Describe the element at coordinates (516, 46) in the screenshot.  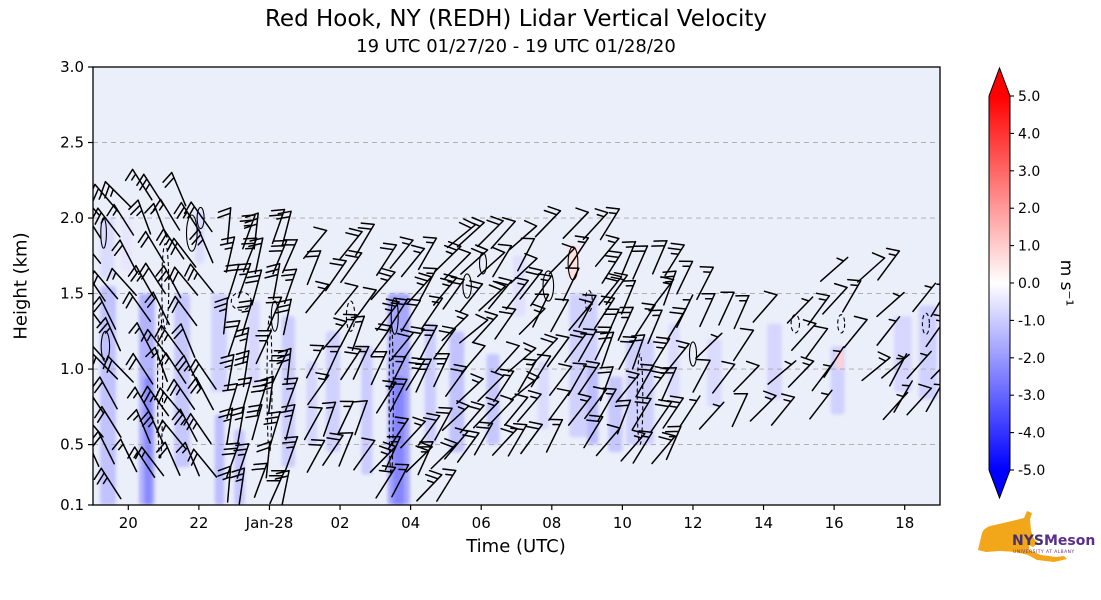
I see `chart-subtitle: 19 UTC 01/27/20 - 19 UTC 01/28/20` at that location.